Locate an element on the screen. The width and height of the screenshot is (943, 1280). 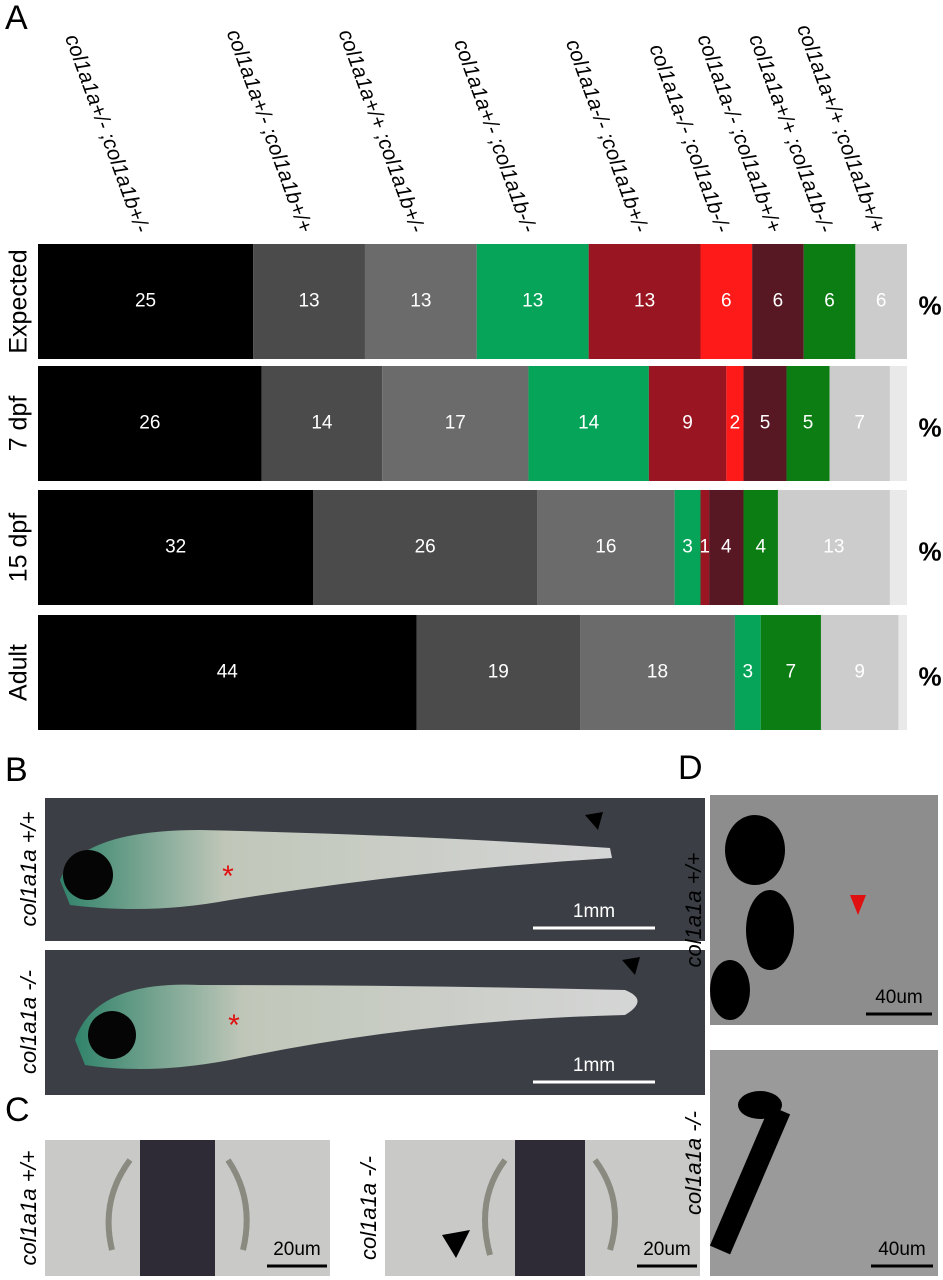
value-label: 32 is located at coordinates (175, 547).